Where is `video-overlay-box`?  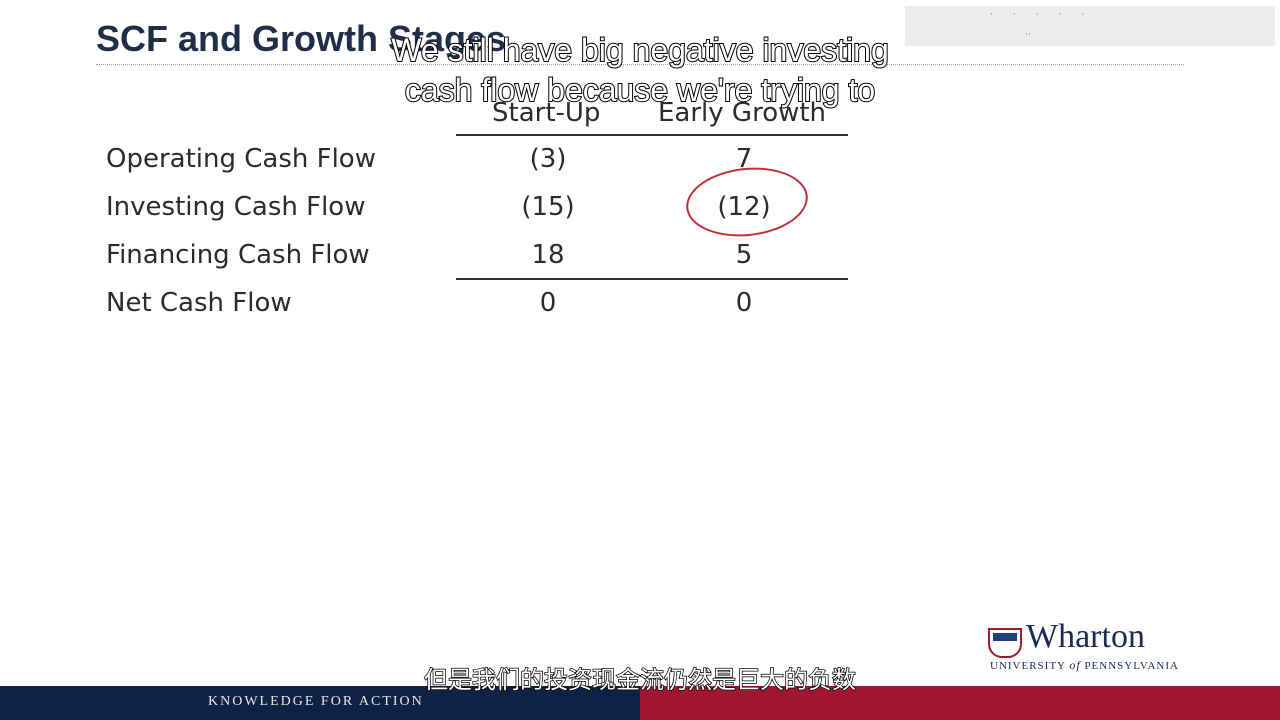
video-overlay-box is located at coordinates (1090, 26).